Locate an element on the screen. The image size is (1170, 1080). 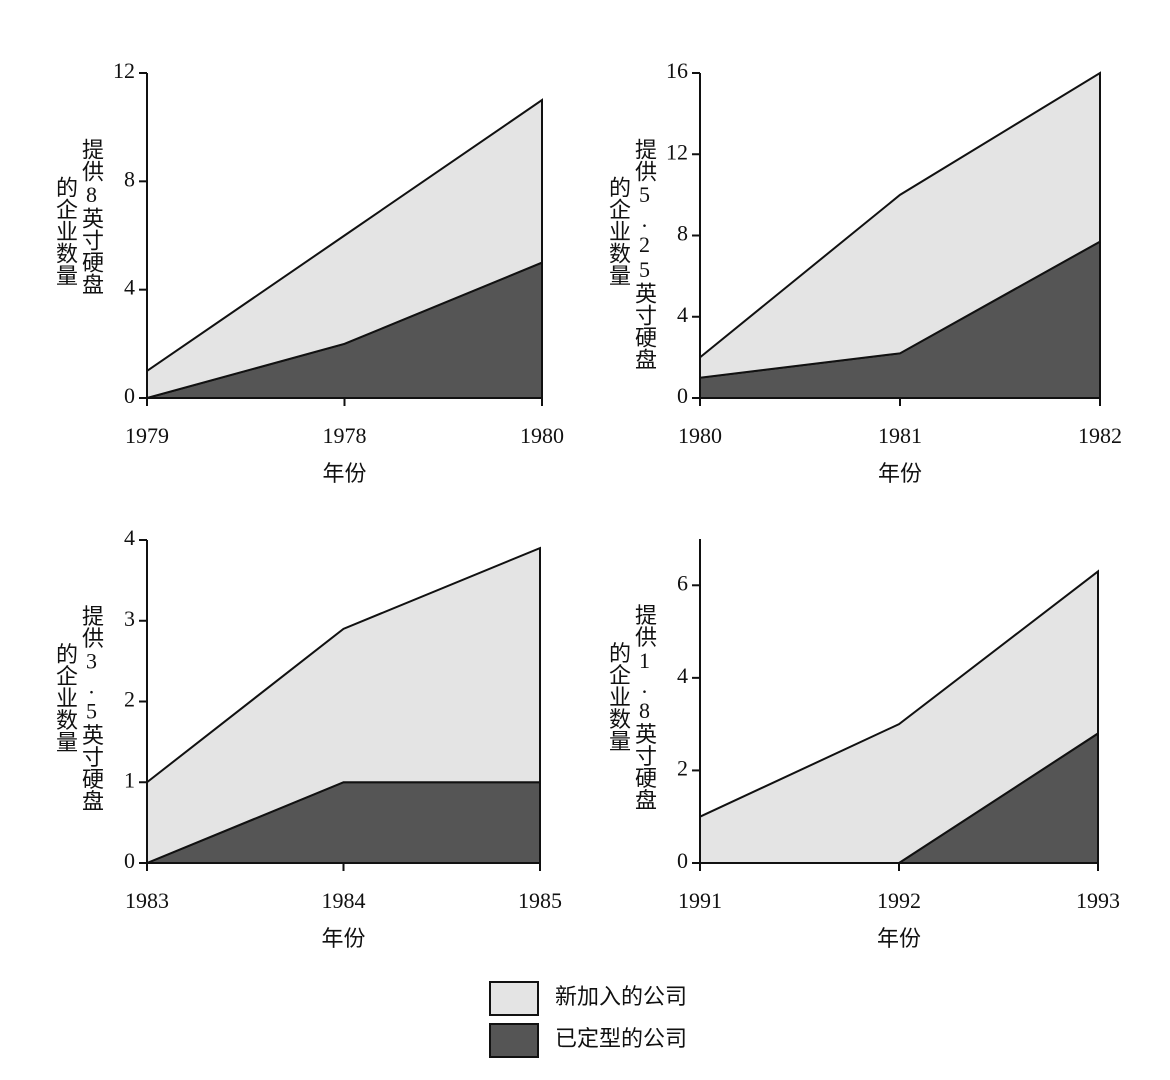
y-tick-label: 16 is located at coordinates (677, 70).